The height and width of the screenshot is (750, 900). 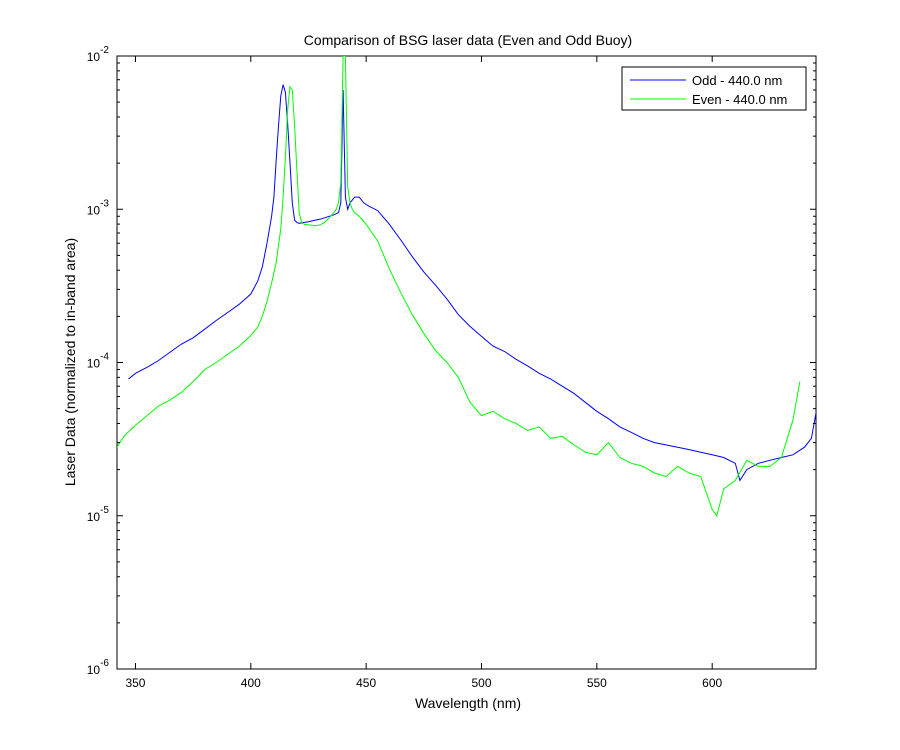 I want to click on y-axis-label: Laser Data (normalized to in-band area), so click(x=70, y=362).